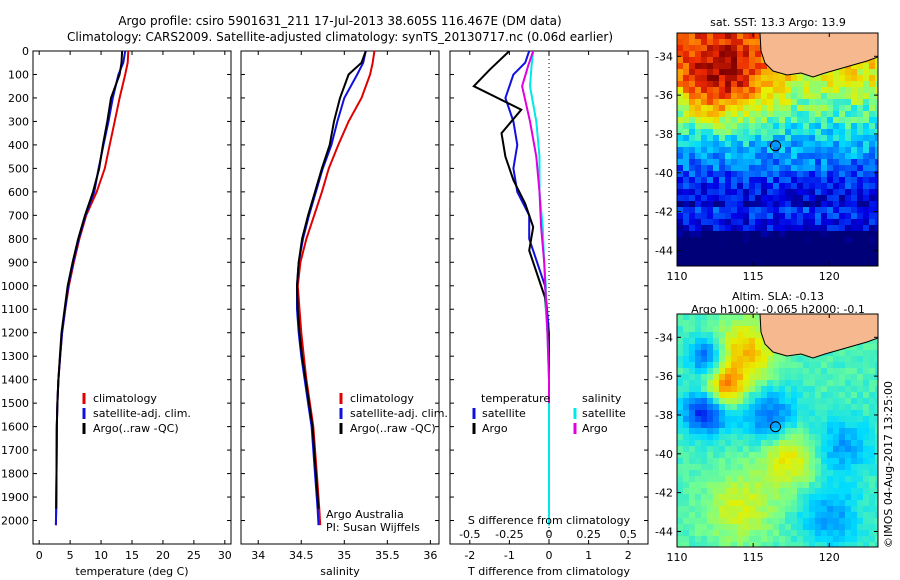 The image size is (900, 580). What do you see at coordinates (829, 276) in the screenshot?
I see `map-lon-label: 120` at bounding box center [829, 276].